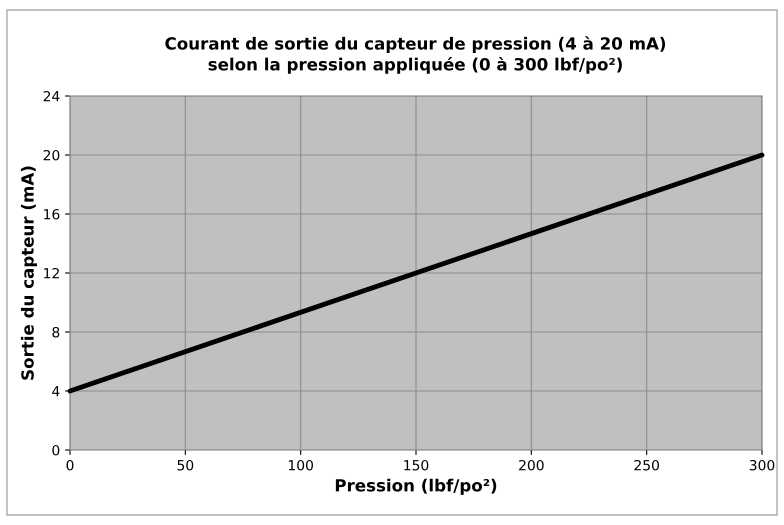  What do you see at coordinates (416, 465) in the screenshot?
I see `x-tick-label: 150` at bounding box center [416, 465].